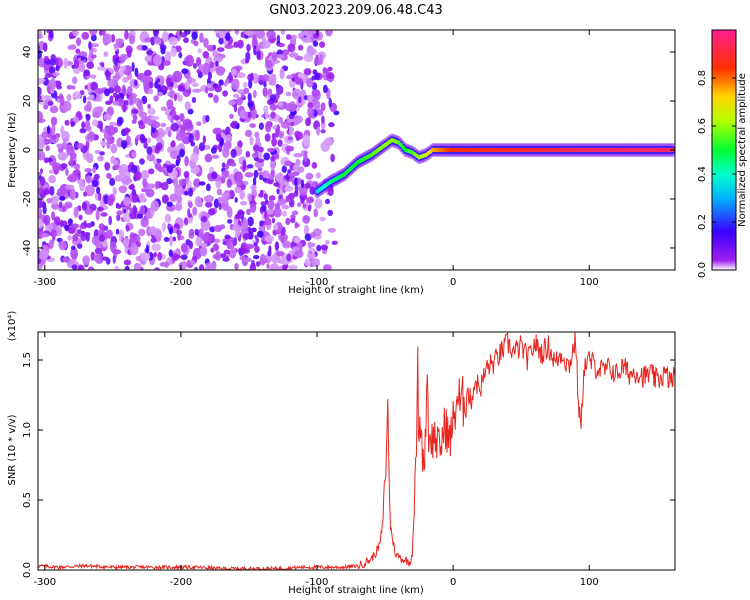 The height and width of the screenshot is (600, 750). I want to click on x-tick-label: -200, so click(181, 582).